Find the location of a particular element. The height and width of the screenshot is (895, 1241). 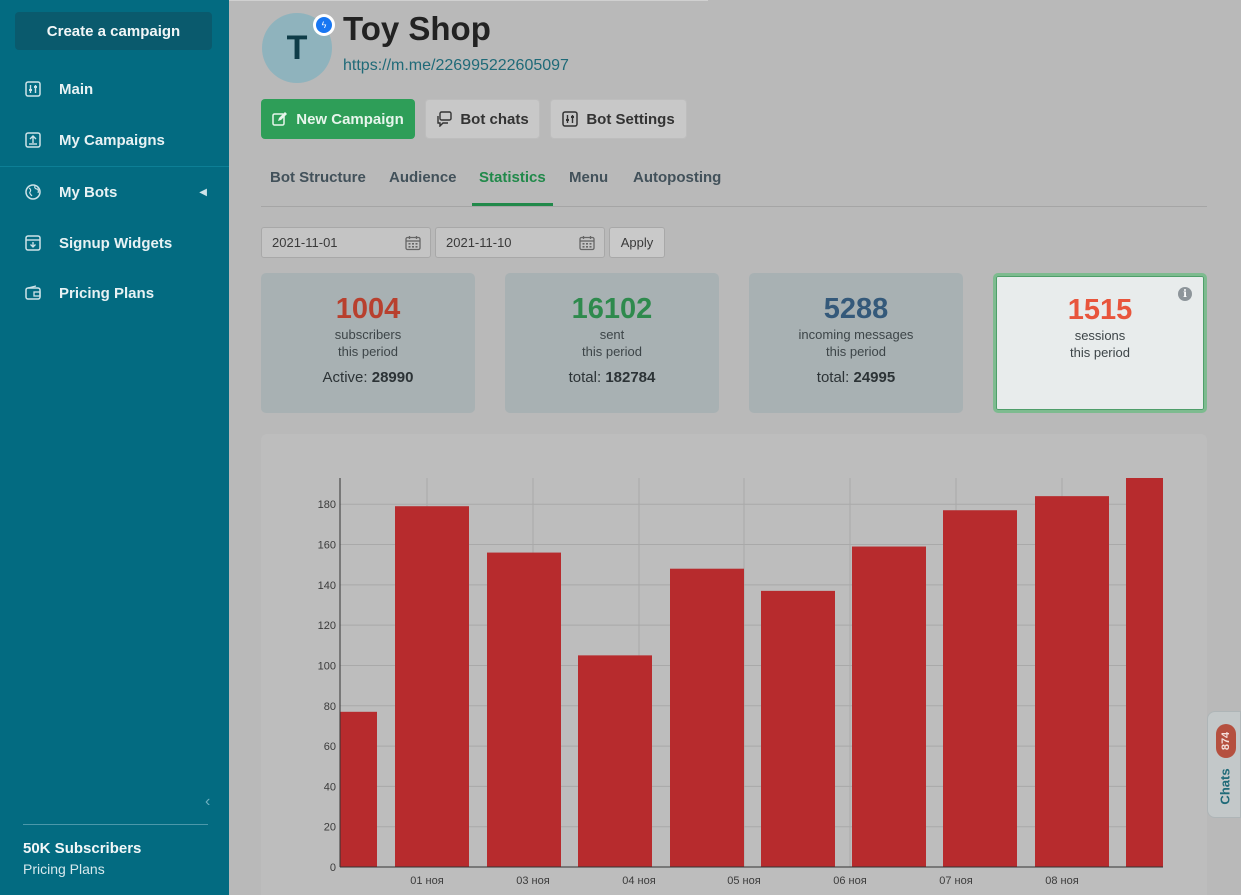

y-tick-label: 40 is located at coordinates (330, 787).